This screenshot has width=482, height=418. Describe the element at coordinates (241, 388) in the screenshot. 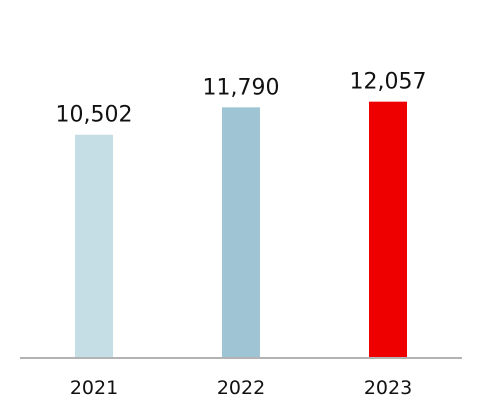

I see `x-tick-label-2022: 2022` at that location.